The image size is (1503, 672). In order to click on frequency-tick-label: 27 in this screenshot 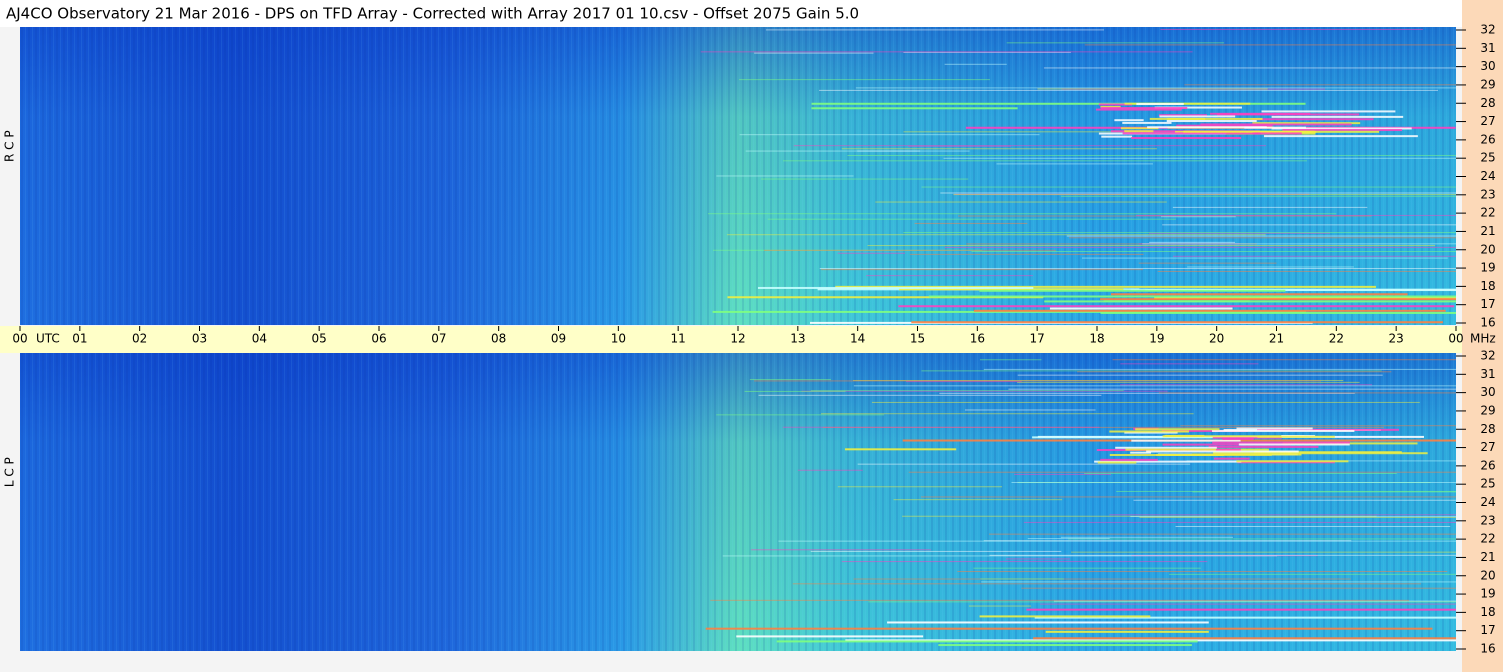, I will do `click(1487, 121)`.